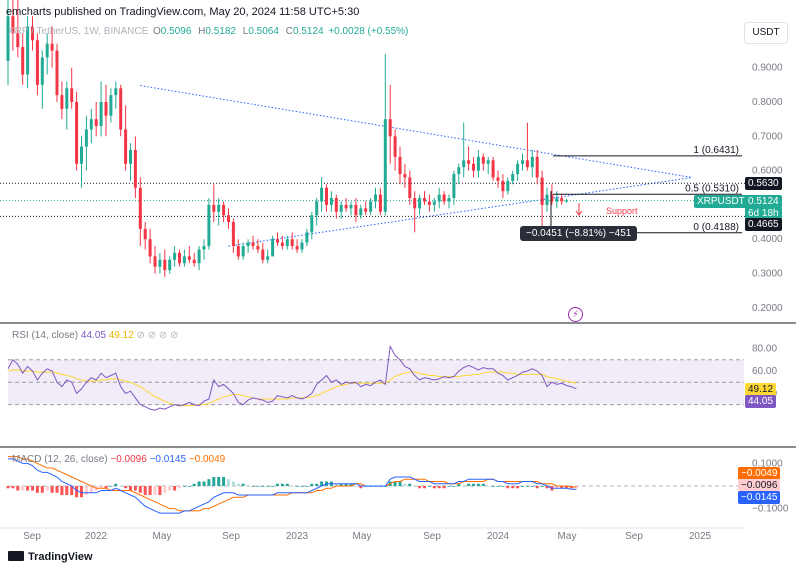  Describe the element at coordinates (157, 335) in the screenshot. I see `rsi-dots: ⊘ ⊘ ⊘ ⊘` at that location.